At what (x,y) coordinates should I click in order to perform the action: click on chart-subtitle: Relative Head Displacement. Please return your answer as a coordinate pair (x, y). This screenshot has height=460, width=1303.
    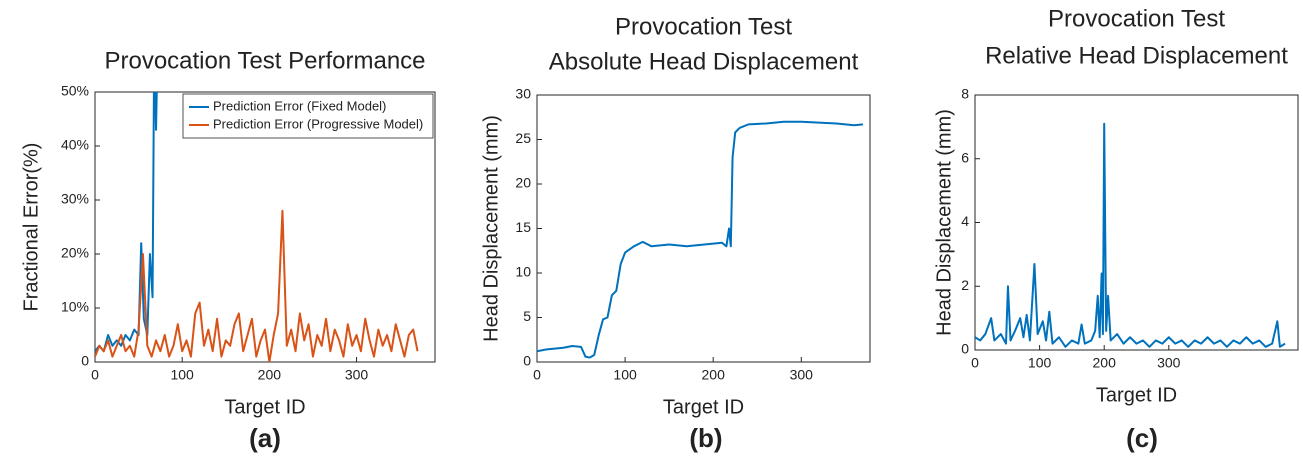
    Looking at the image, I should click on (1136, 55).